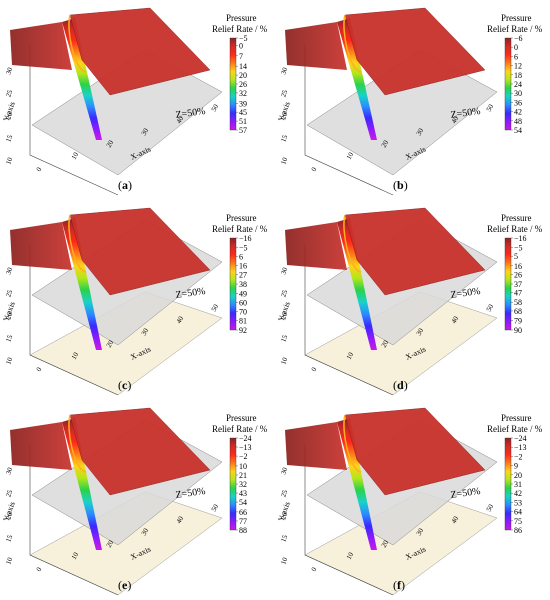  I want to click on colorbar-tick-label: 7, so click(241, 56).